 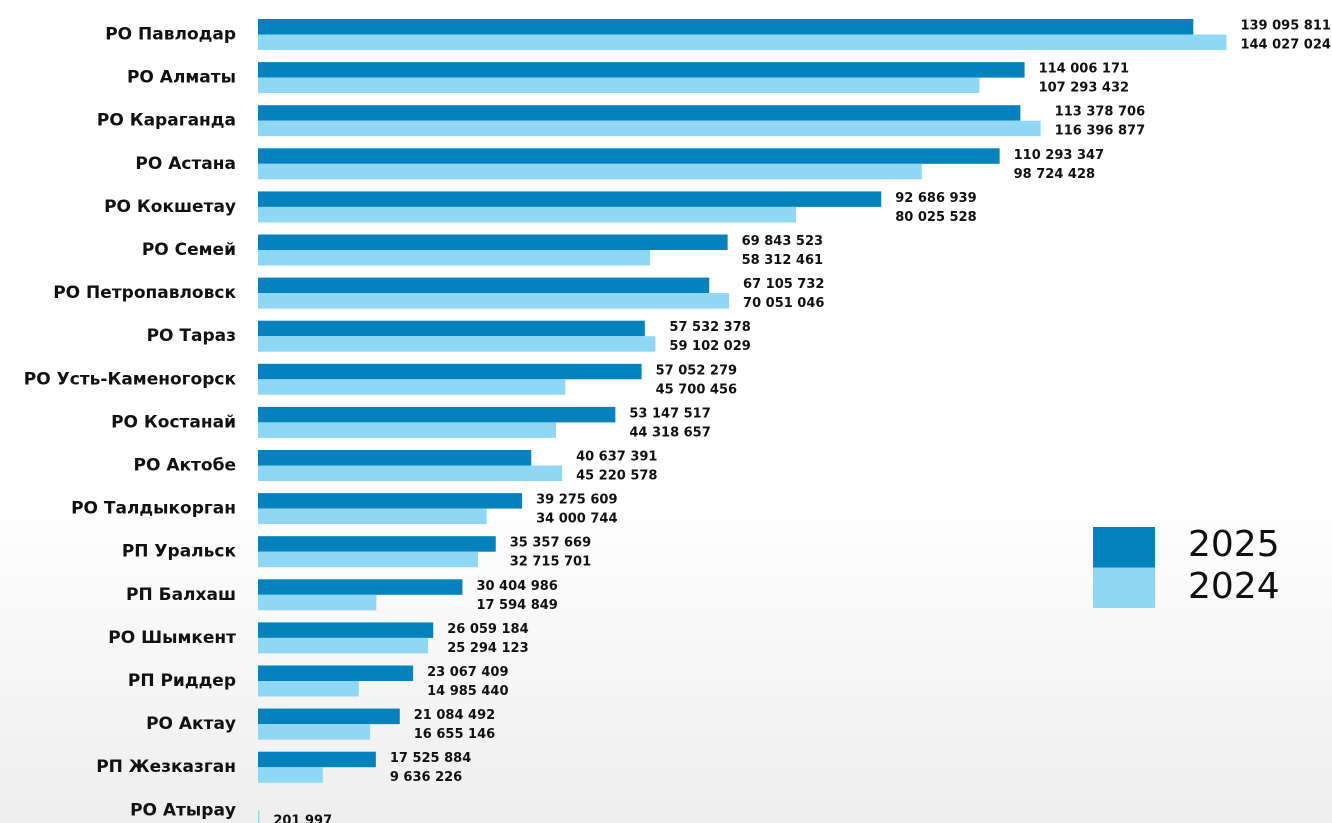 What do you see at coordinates (302, 818) in the screenshot?
I see `value-label: 201 997` at bounding box center [302, 818].